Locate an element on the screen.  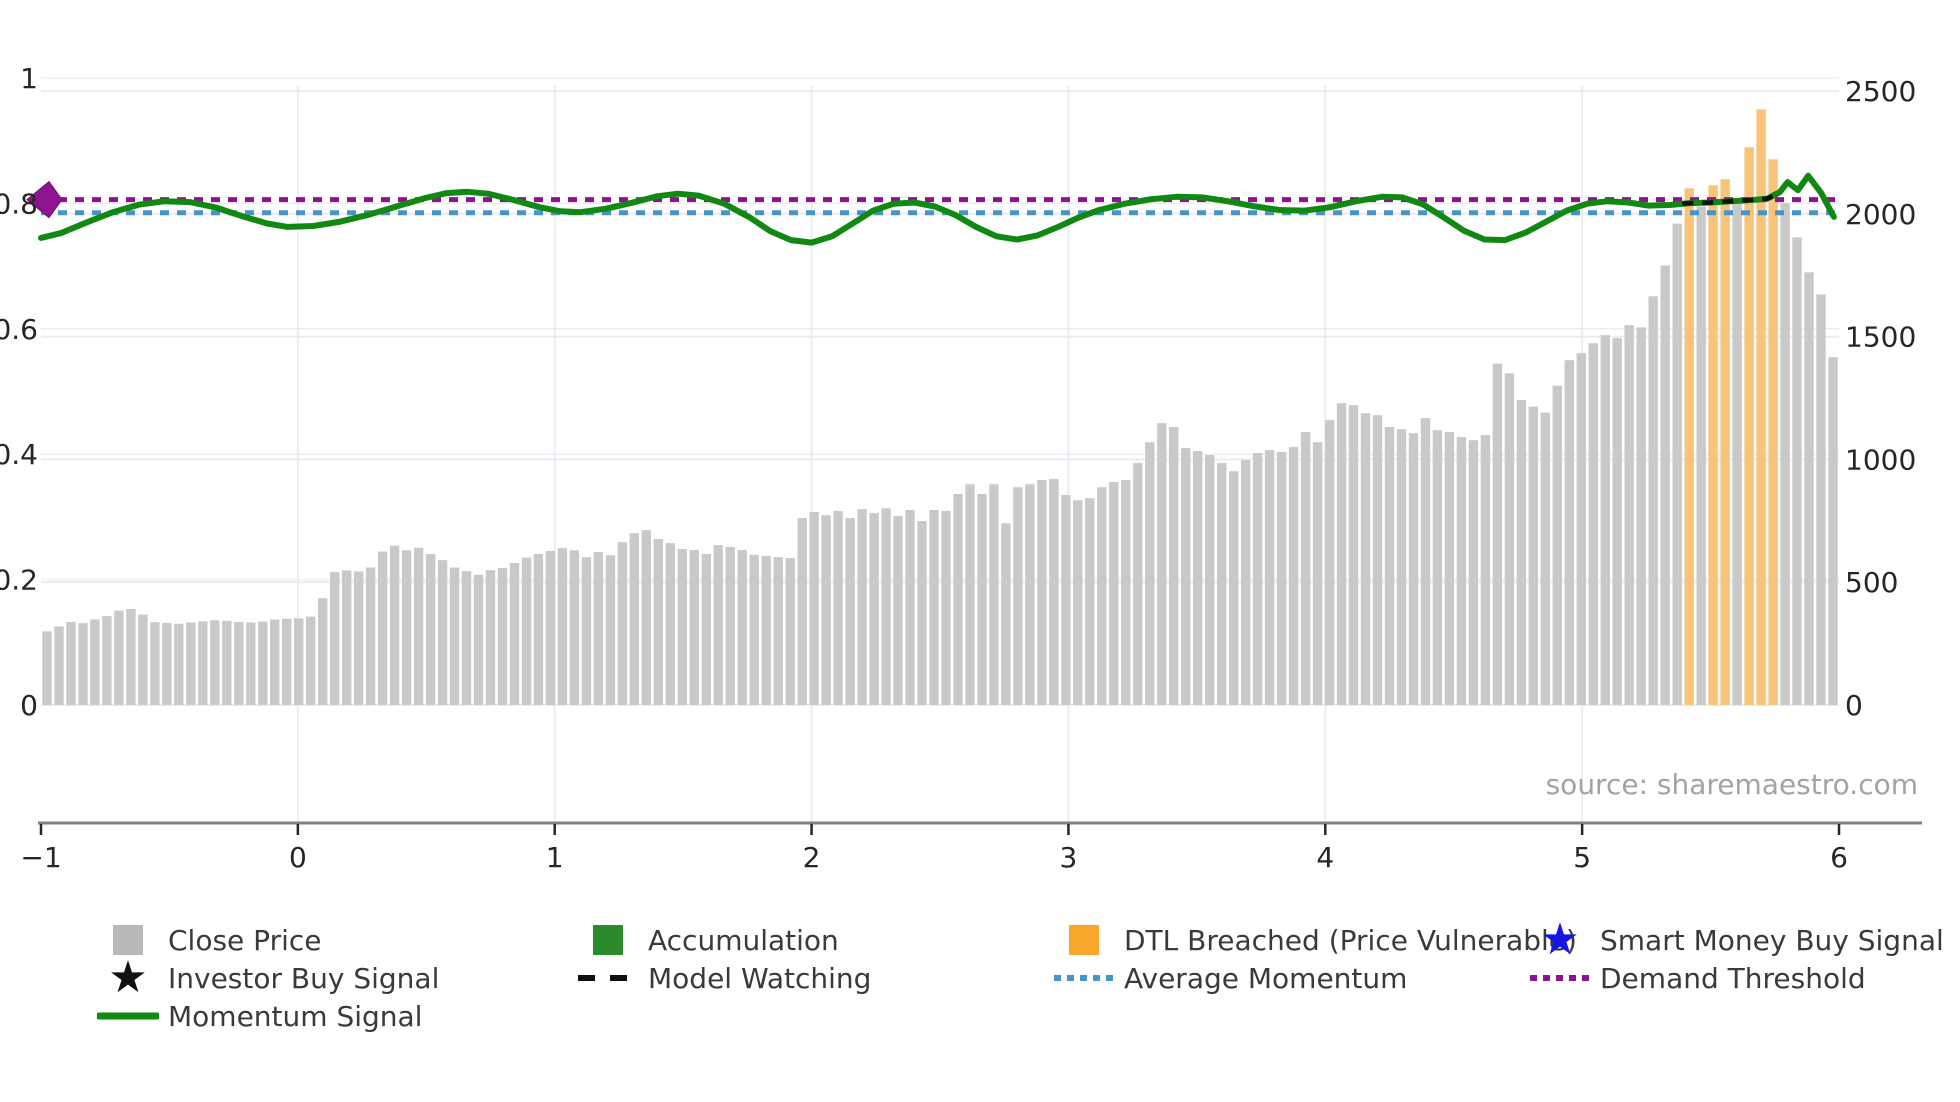
legend-item-momentum-signal: Momentum Signal is located at coordinates (259, 1016).